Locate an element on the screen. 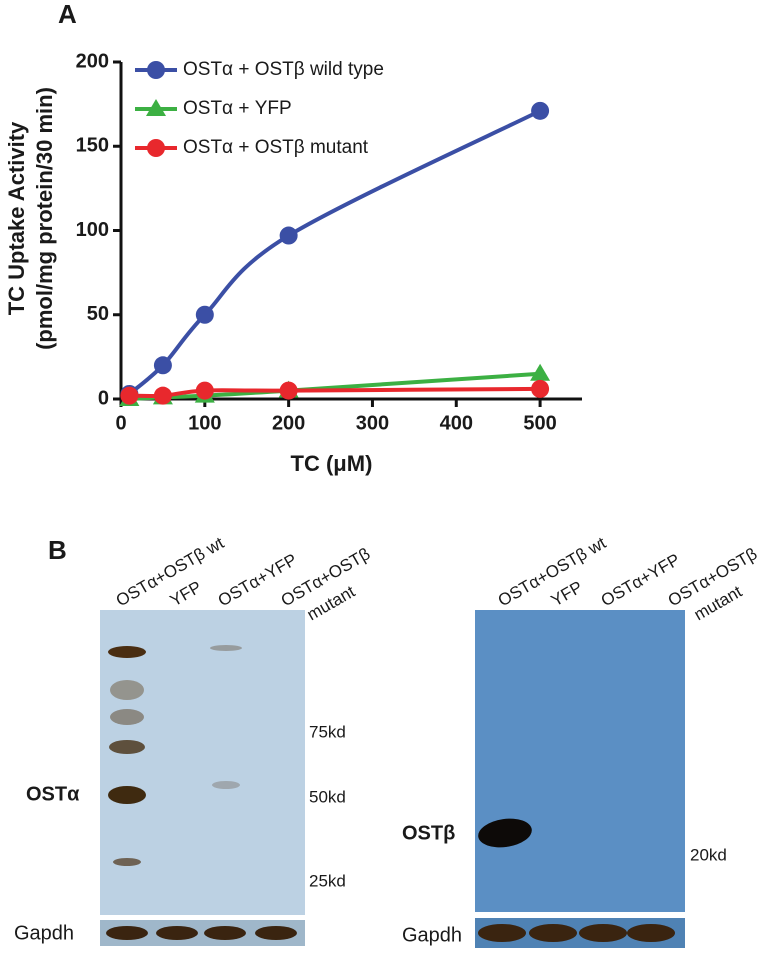 The height and width of the screenshot is (959, 772). protein-label: OSTα is located at coordinates (53, 794).